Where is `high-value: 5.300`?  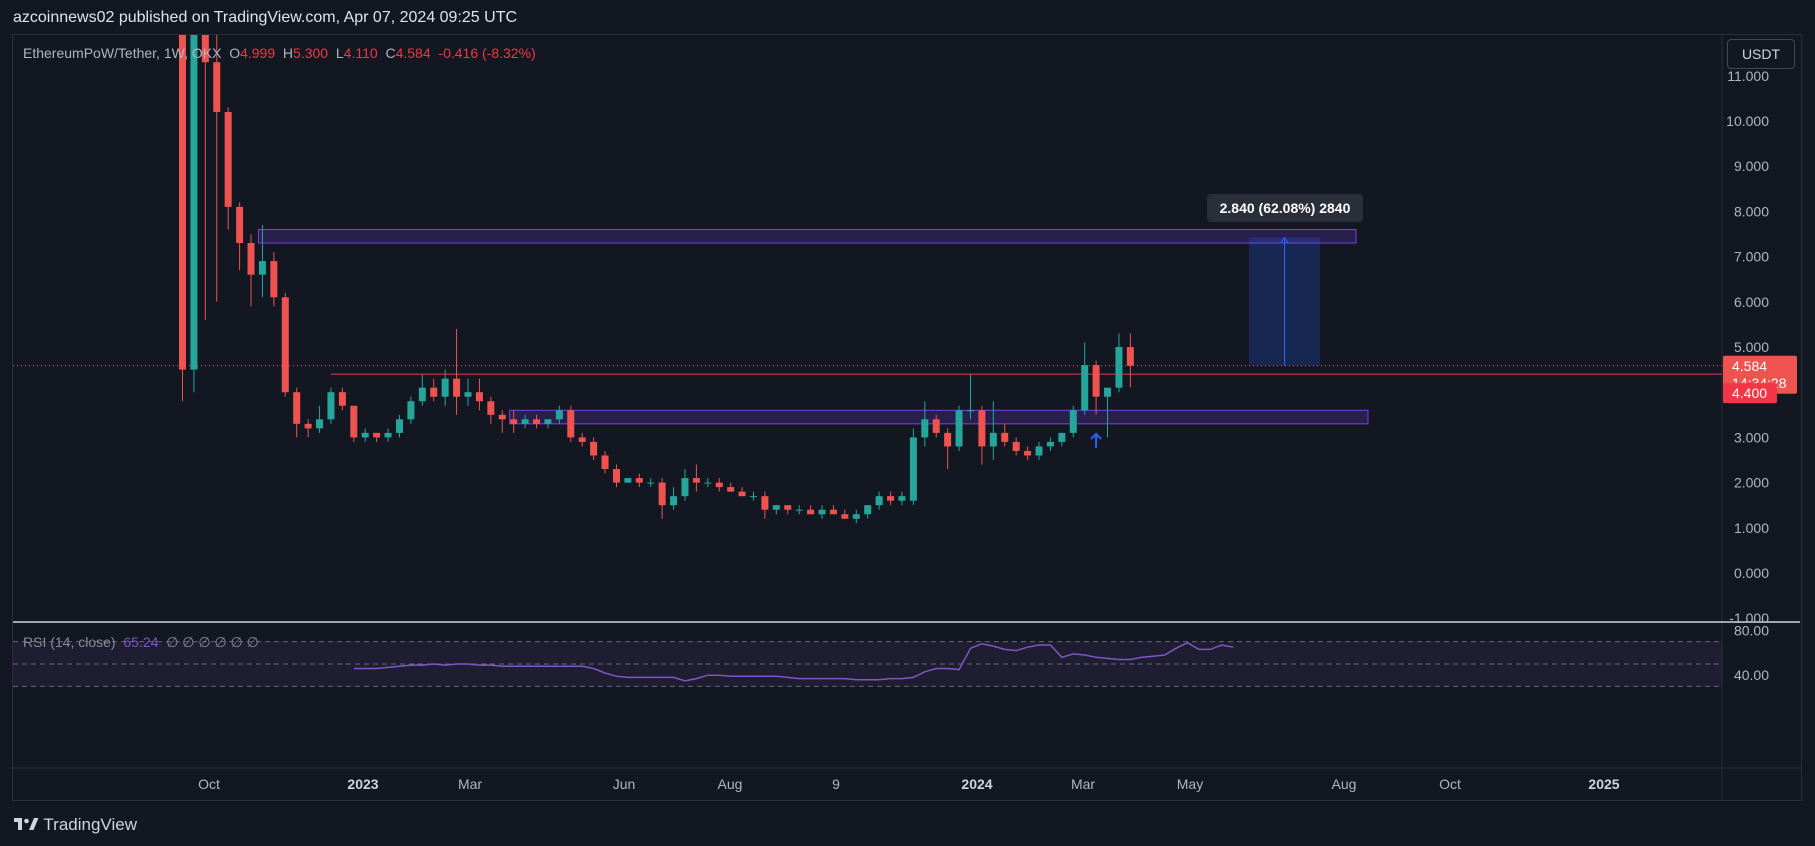
high-value: 5.300 is located at coordinates (311, 53).